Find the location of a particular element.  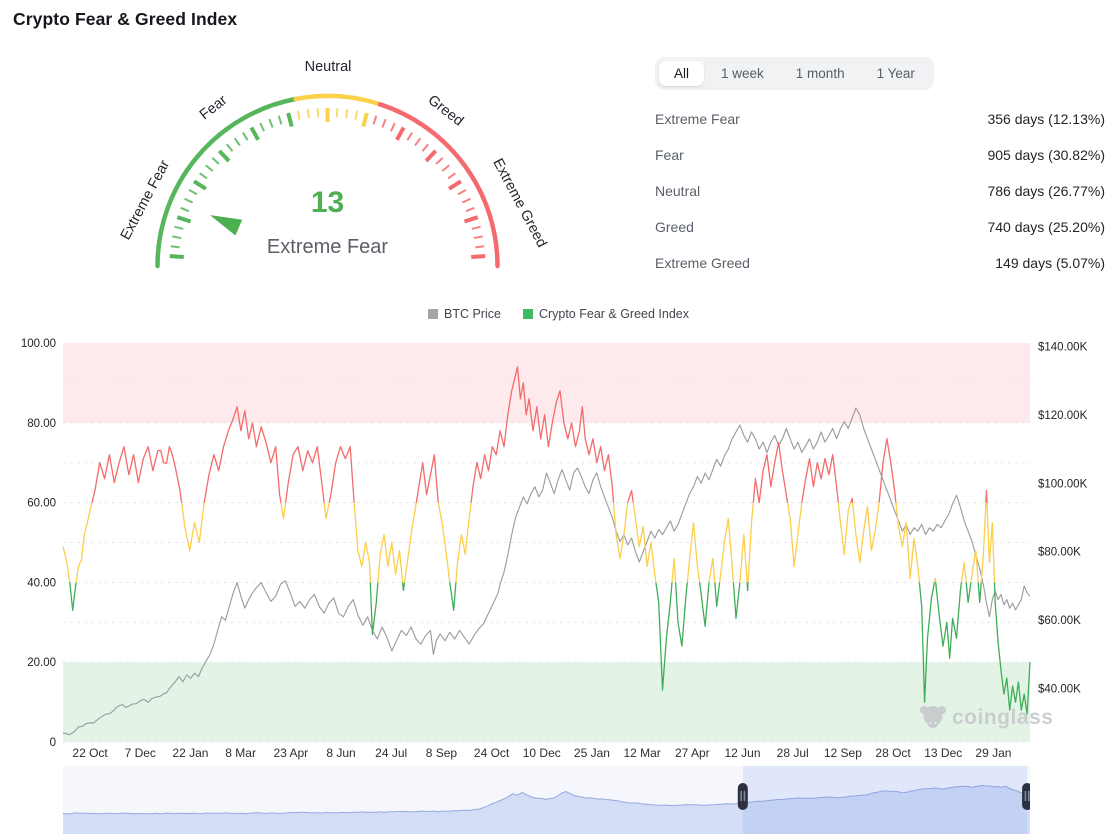

right-axis-tick: $140.00K is located at coordinates (1063, 347).